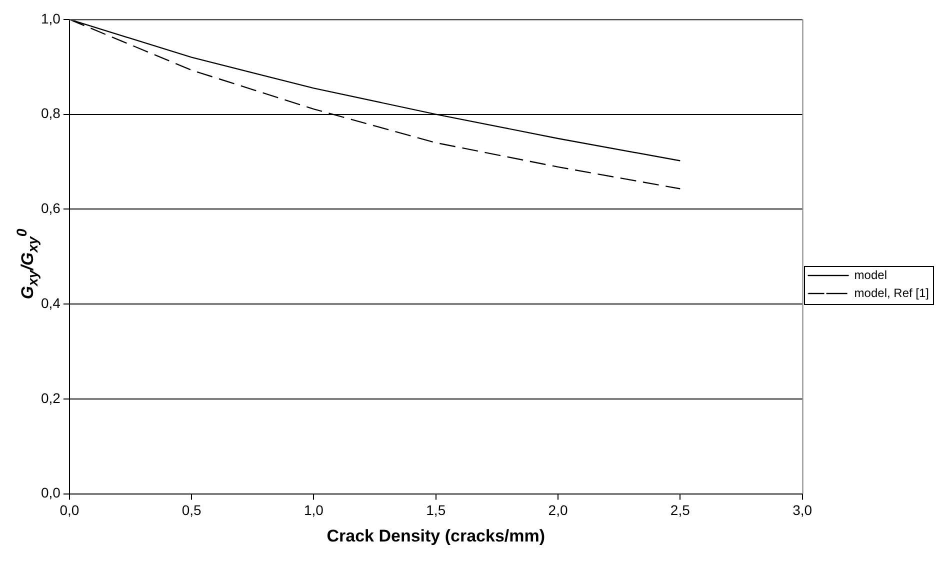  Describe the element at coordinates (802, 510) in the screenshot. I see `x-tick-label: 3,0` at that location.